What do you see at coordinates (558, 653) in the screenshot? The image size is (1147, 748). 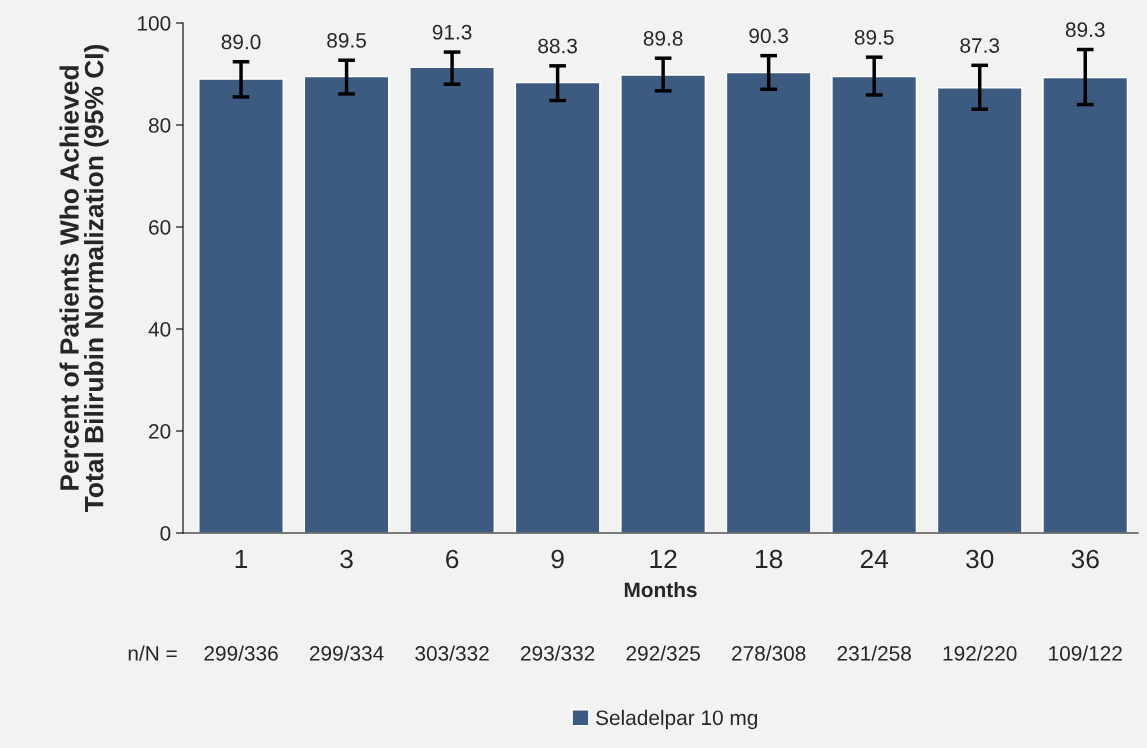 I see `text: 293/332` at bounding box center [558, 653].